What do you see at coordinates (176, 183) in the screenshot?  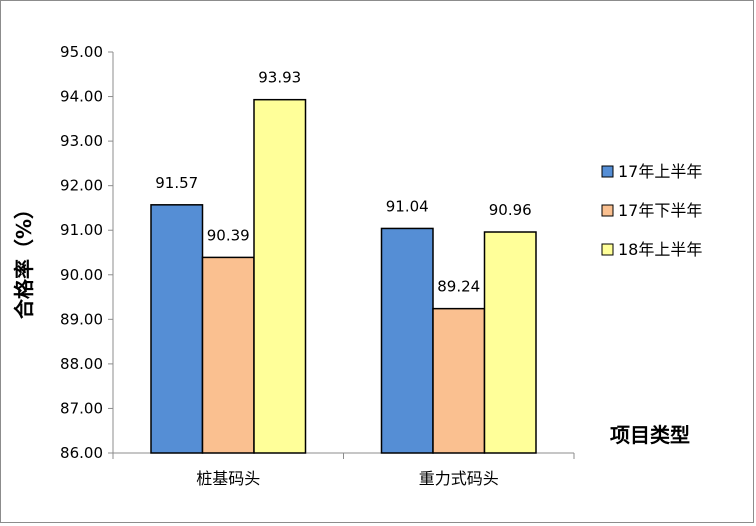 I see `data-label: 91.57` at bounding box center [176, 183].